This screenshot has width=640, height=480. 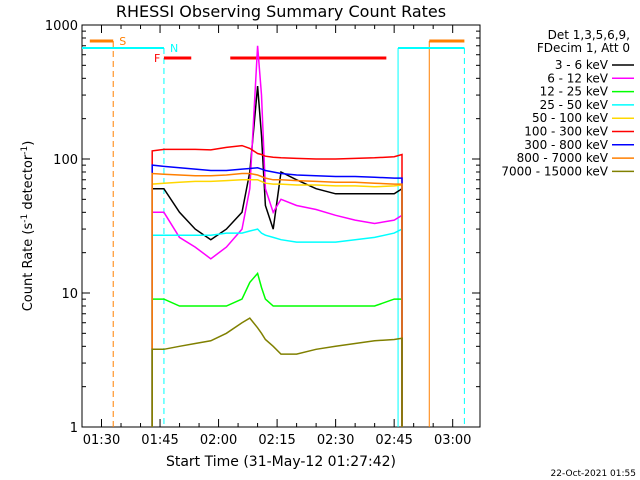 What do you see at coordinates (61, 227) in the screenshot?
I see `y-tick-labels: 1 10 100 1000` at bounding box center [61, 227].